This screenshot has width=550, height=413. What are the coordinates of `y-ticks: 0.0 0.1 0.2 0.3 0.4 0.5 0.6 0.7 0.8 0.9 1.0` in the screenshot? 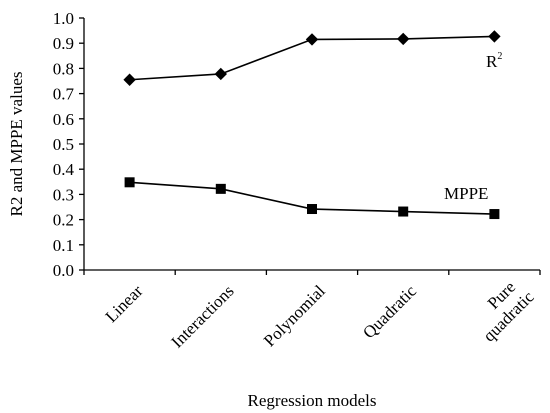 It's located at (68, 144).